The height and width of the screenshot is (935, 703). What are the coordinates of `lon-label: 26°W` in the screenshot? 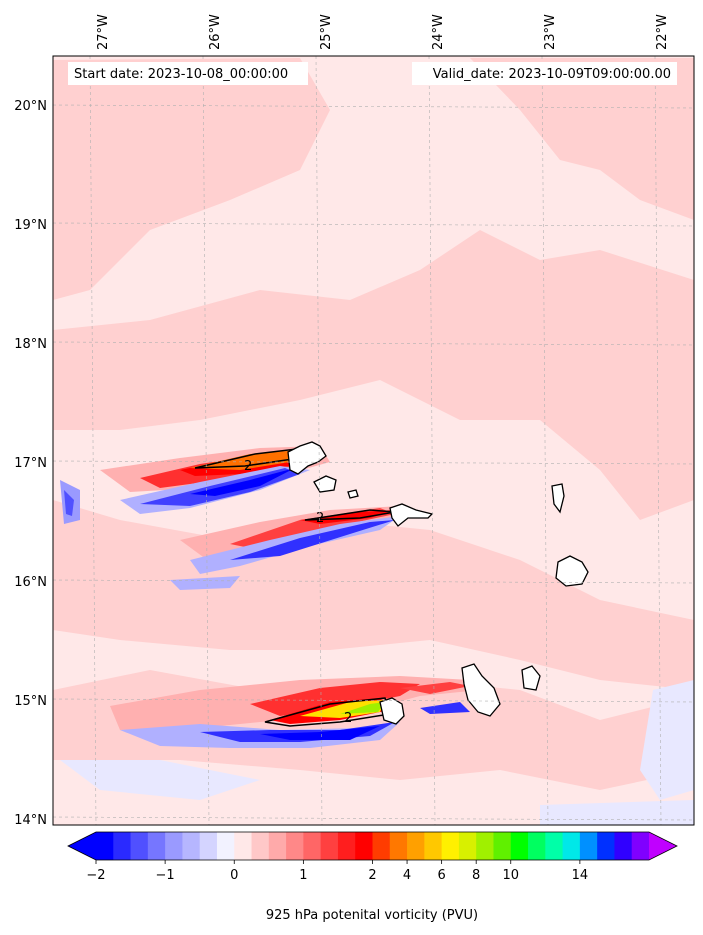 It's located at (215, 32).